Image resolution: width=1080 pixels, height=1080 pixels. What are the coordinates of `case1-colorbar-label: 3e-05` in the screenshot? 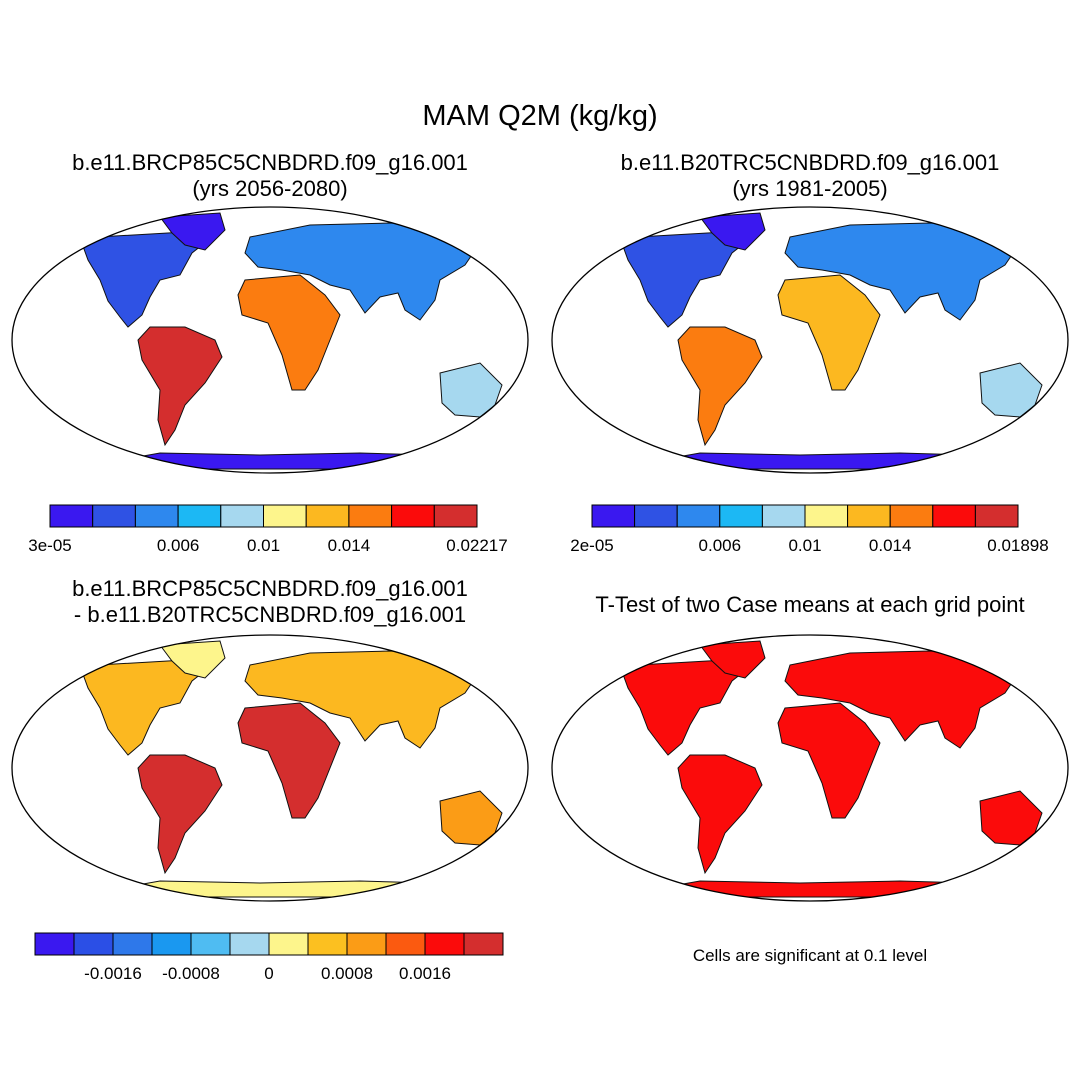 It's located at (49, 545).